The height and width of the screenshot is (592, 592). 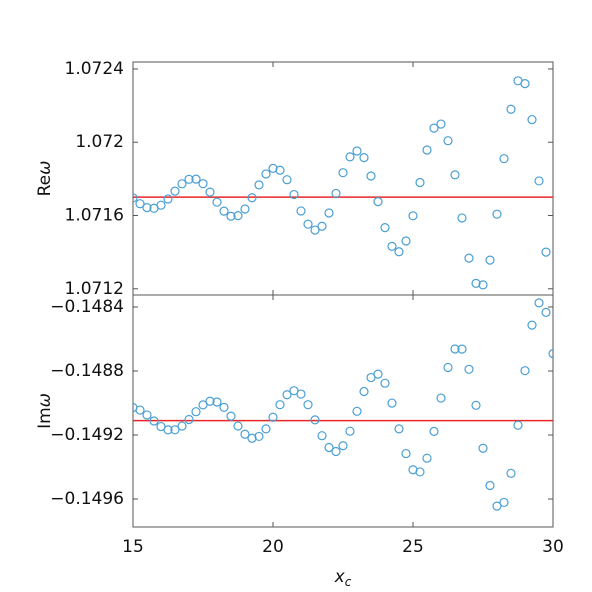 What do you see at coordinates (348, 582) in the screenshot?
I see `x-axis-label-subscript: c` at bounding box center [348, 582].